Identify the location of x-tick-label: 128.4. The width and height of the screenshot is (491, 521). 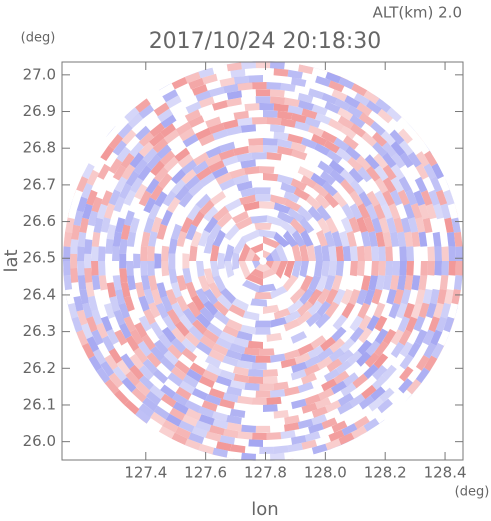
(445, 473).